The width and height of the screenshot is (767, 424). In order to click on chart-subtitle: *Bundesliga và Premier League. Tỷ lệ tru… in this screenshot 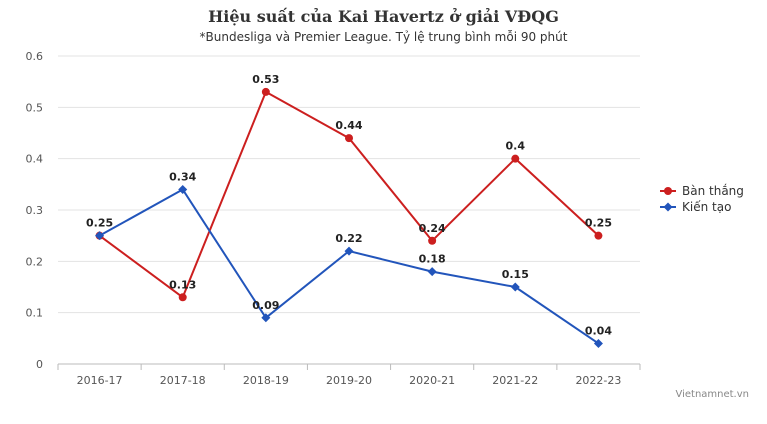, I will do `click(384, 37)`.